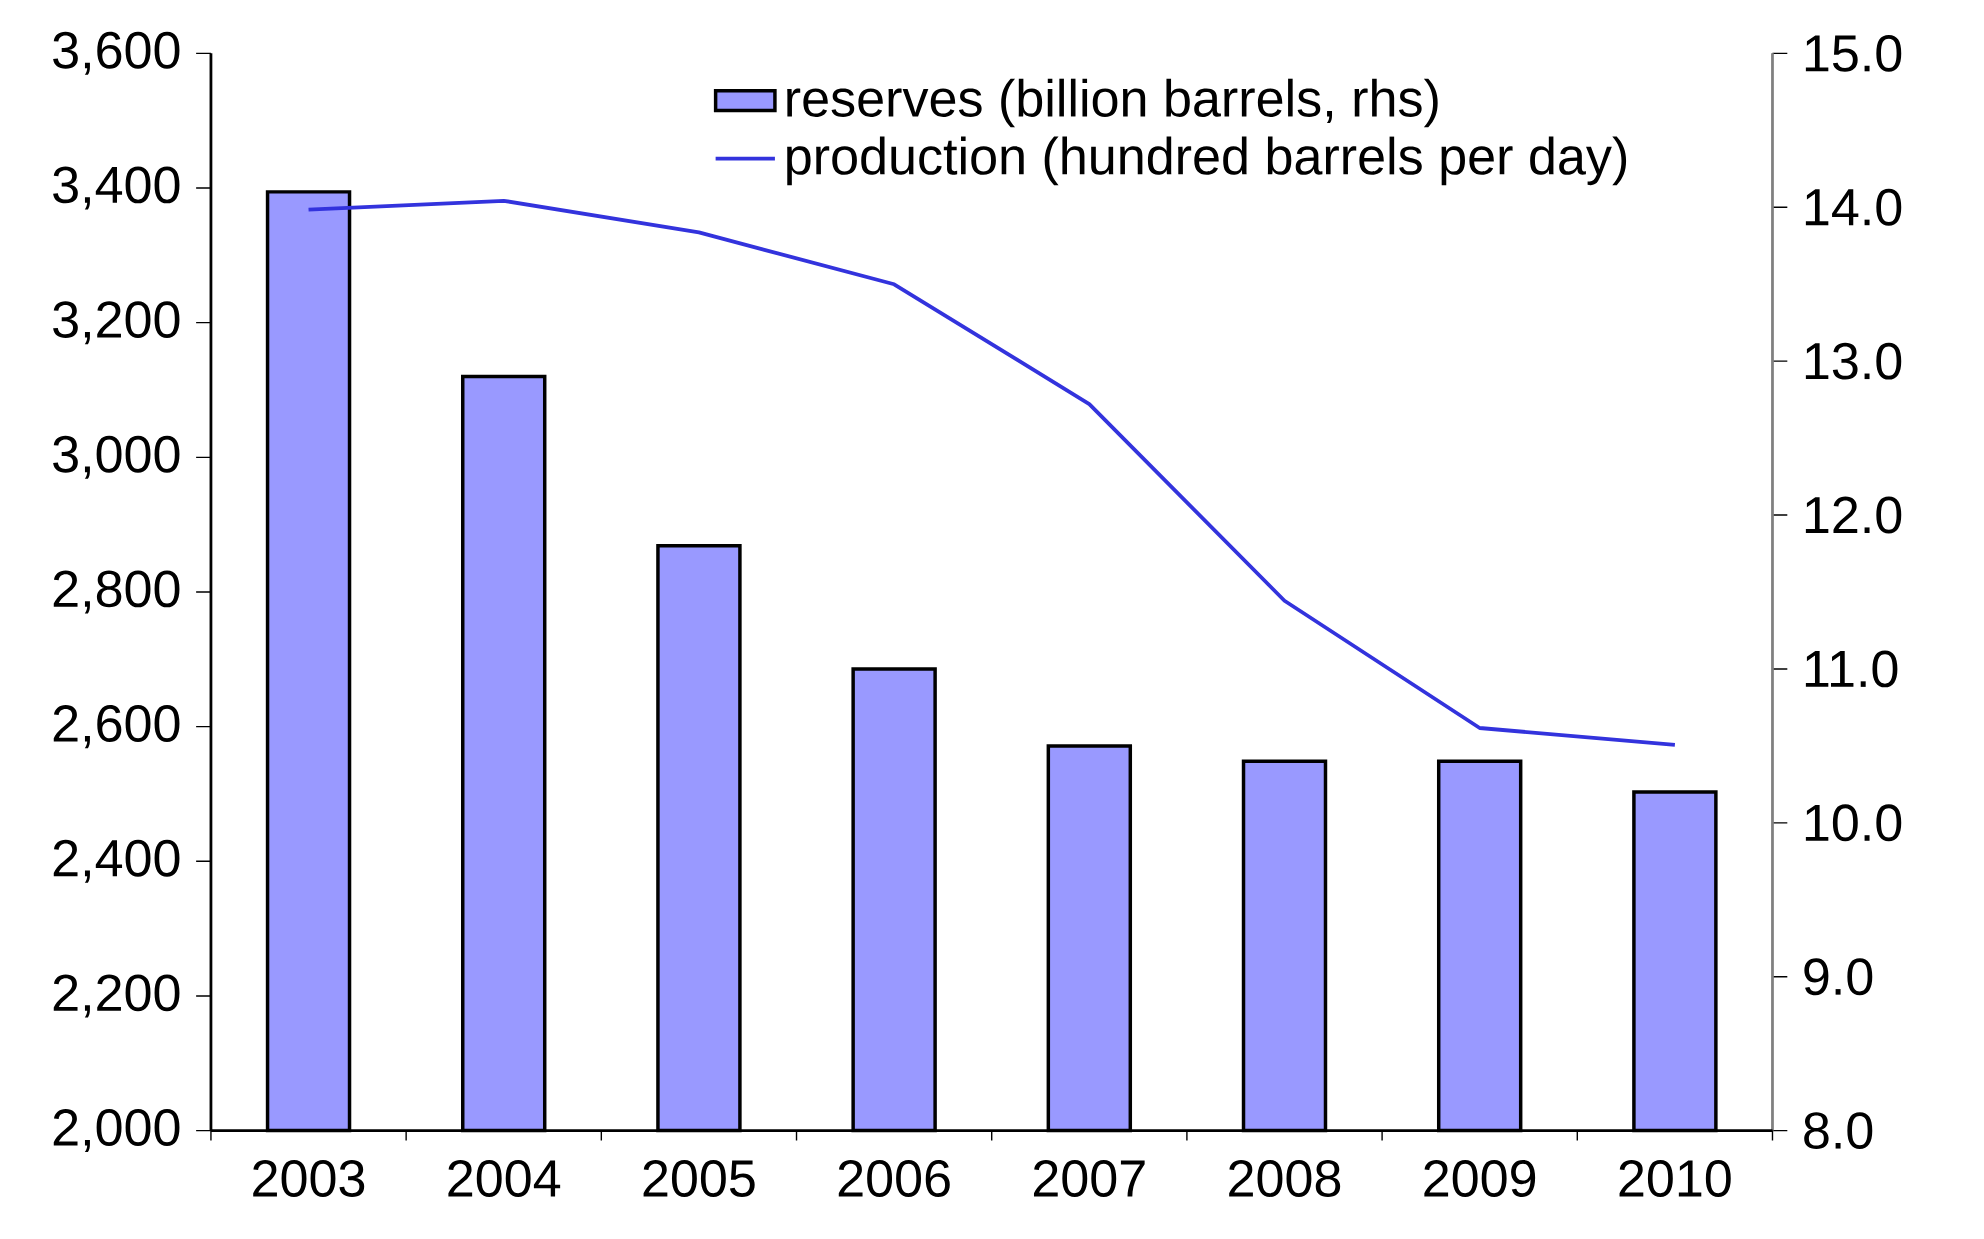  I want to click on y2-tick-label: 13.0, so click(1853, 361).